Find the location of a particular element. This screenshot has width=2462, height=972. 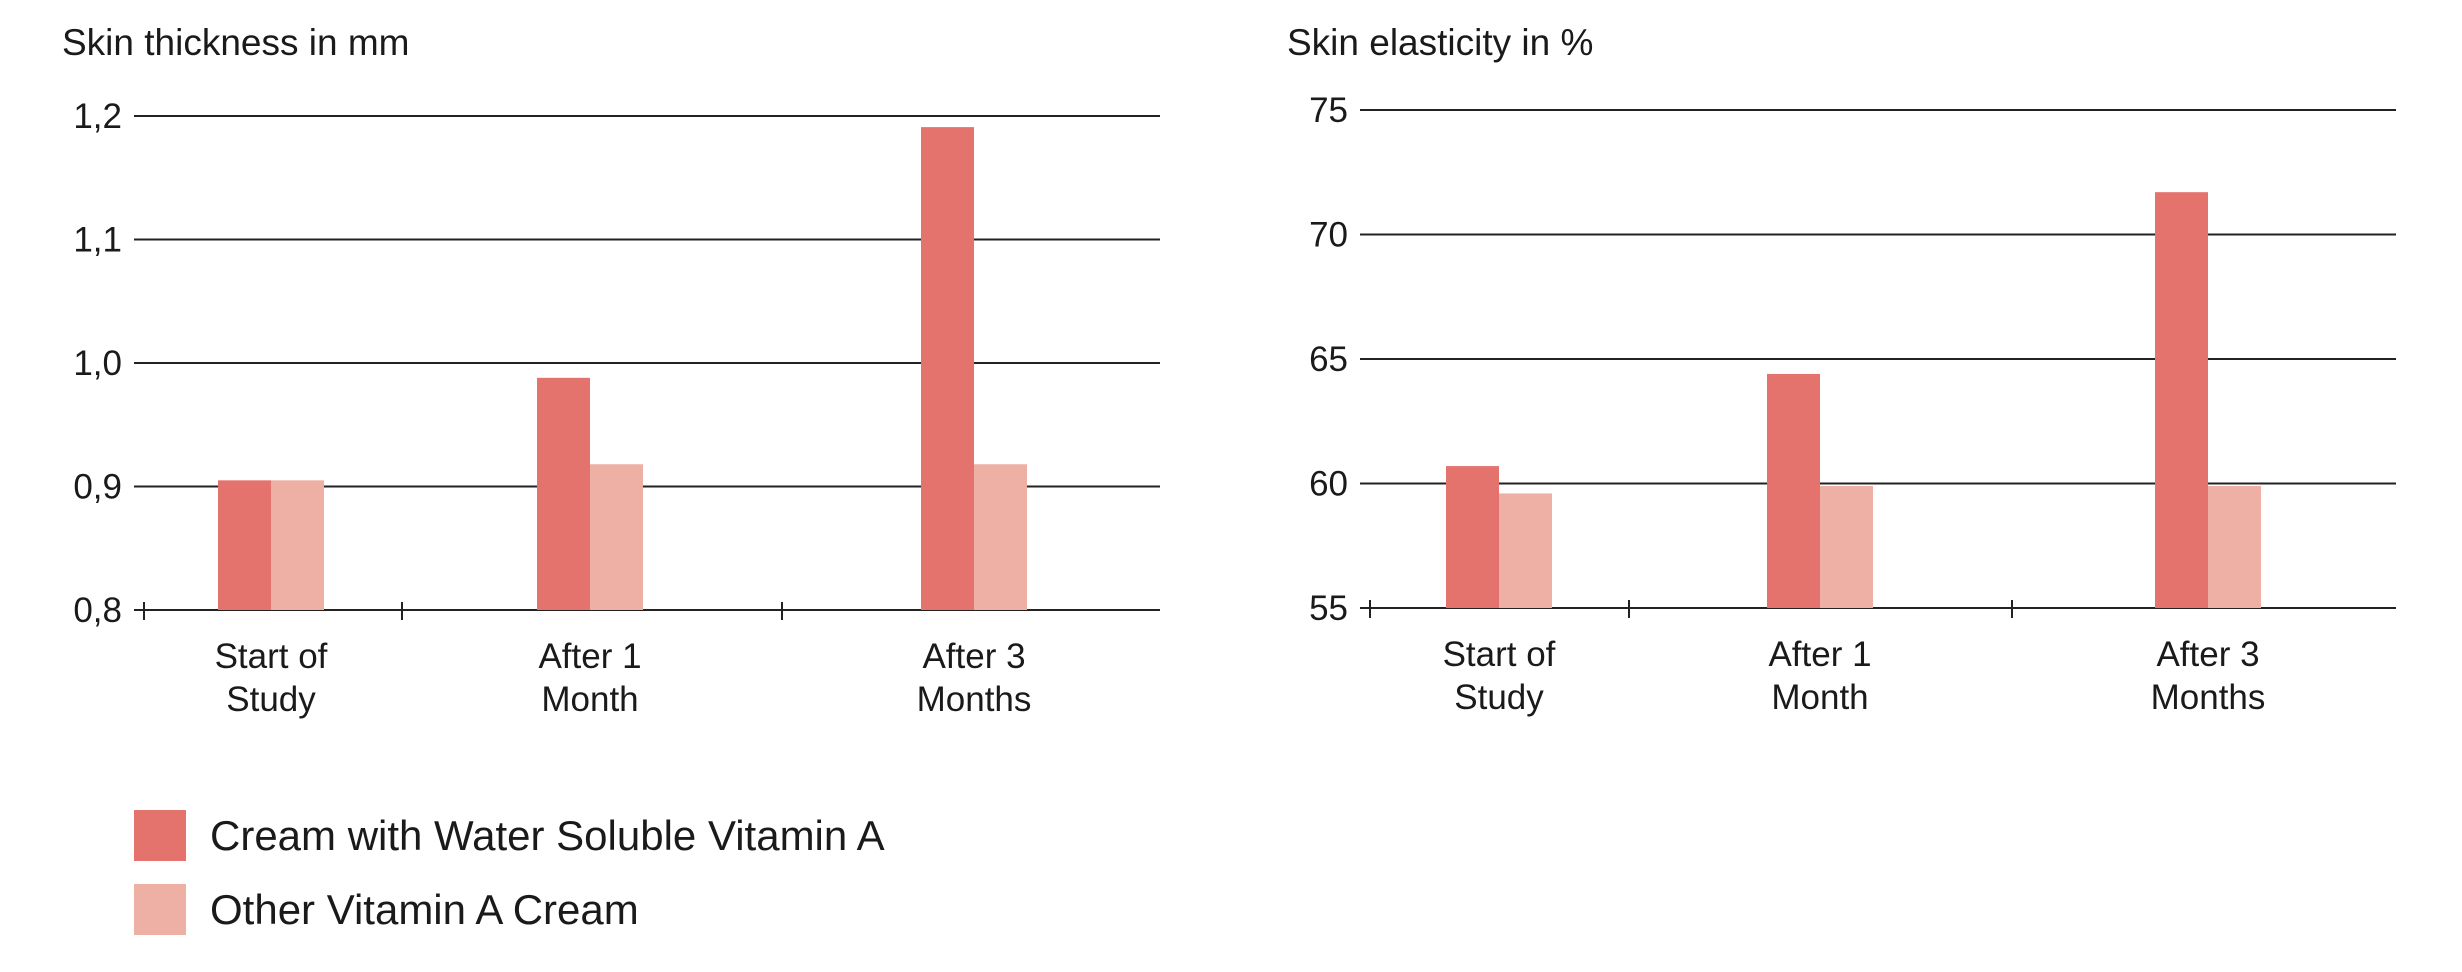

y-tick-label: 0,9 is located at coordinates (97, 487).